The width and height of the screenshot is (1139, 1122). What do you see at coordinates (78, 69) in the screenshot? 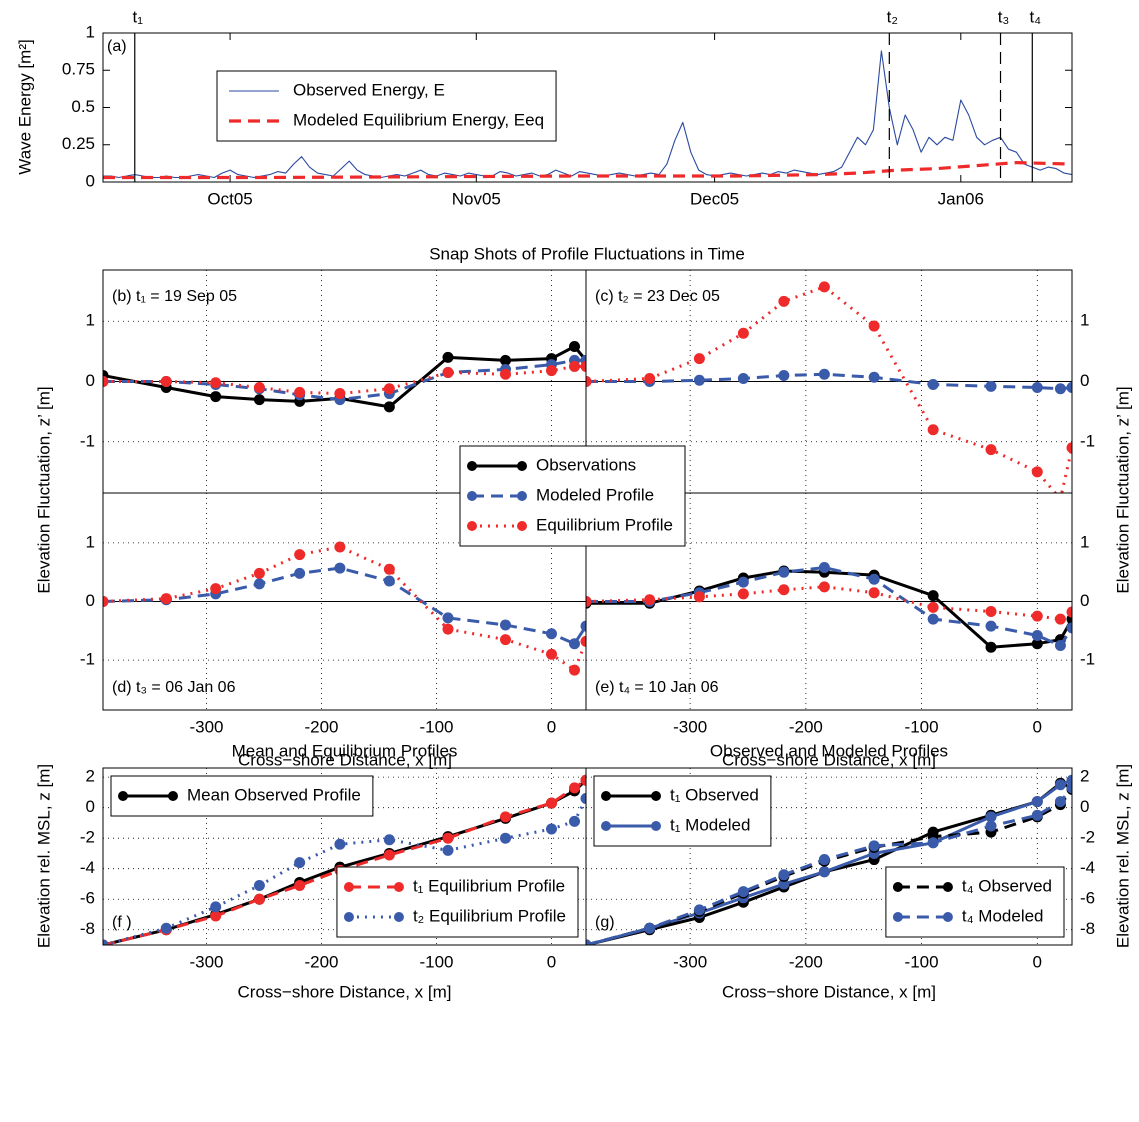
I see `y-tick-label: 0.75` at bounding box center [78, 69].